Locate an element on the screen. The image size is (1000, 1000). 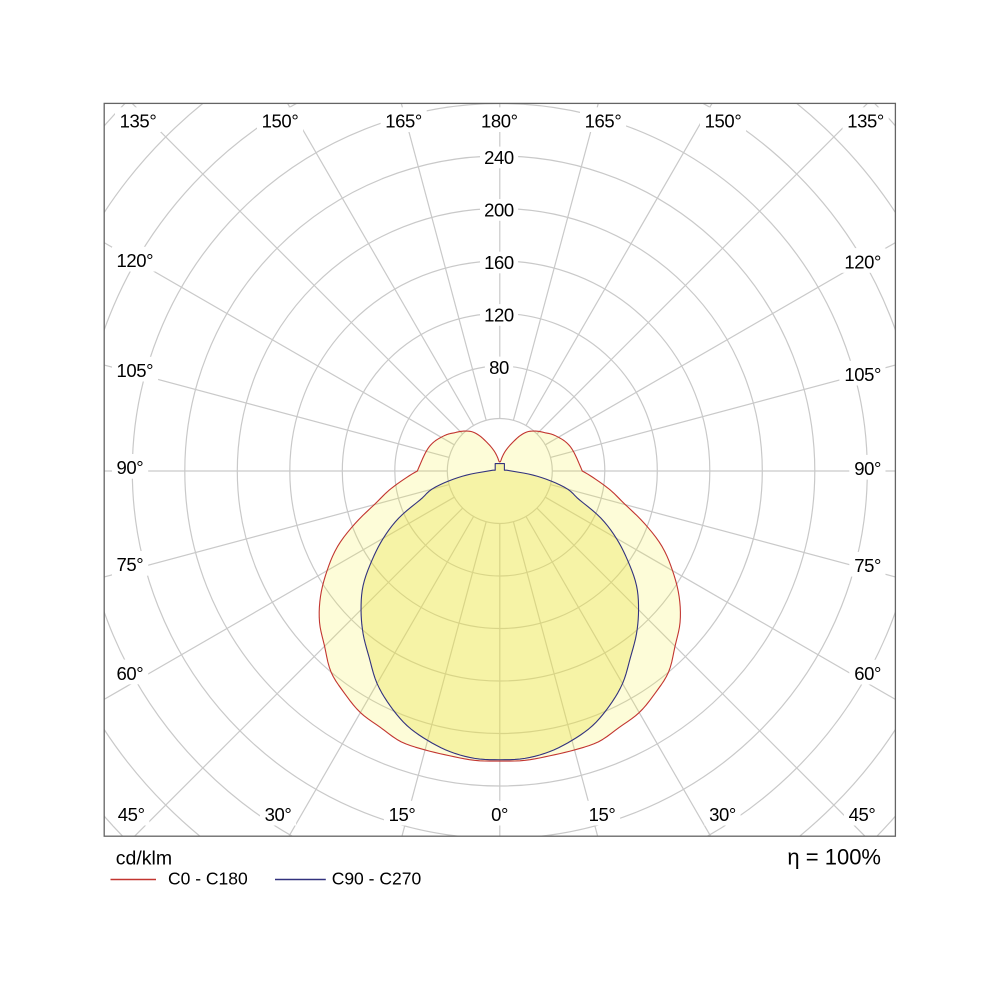
svg-text: C0 - C180 is located at coordinates (208, 879).